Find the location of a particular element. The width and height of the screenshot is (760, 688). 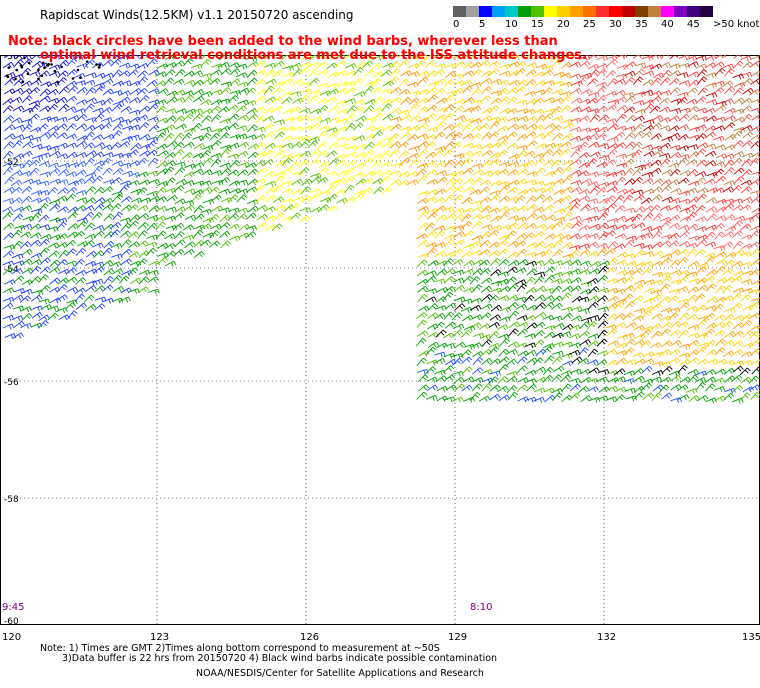

contamination-dot is located at coordinates (43, 63).